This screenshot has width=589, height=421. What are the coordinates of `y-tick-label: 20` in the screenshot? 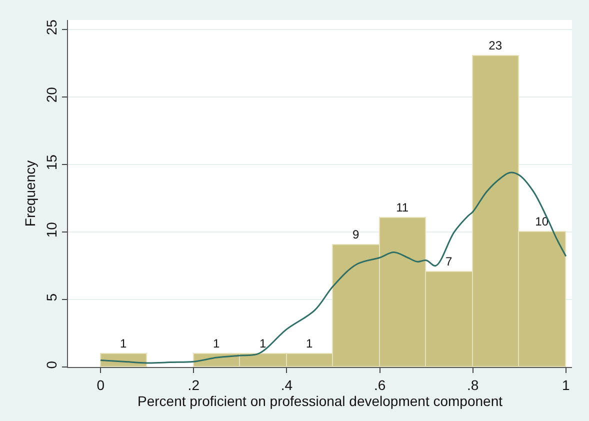 It's located at (51, 94).